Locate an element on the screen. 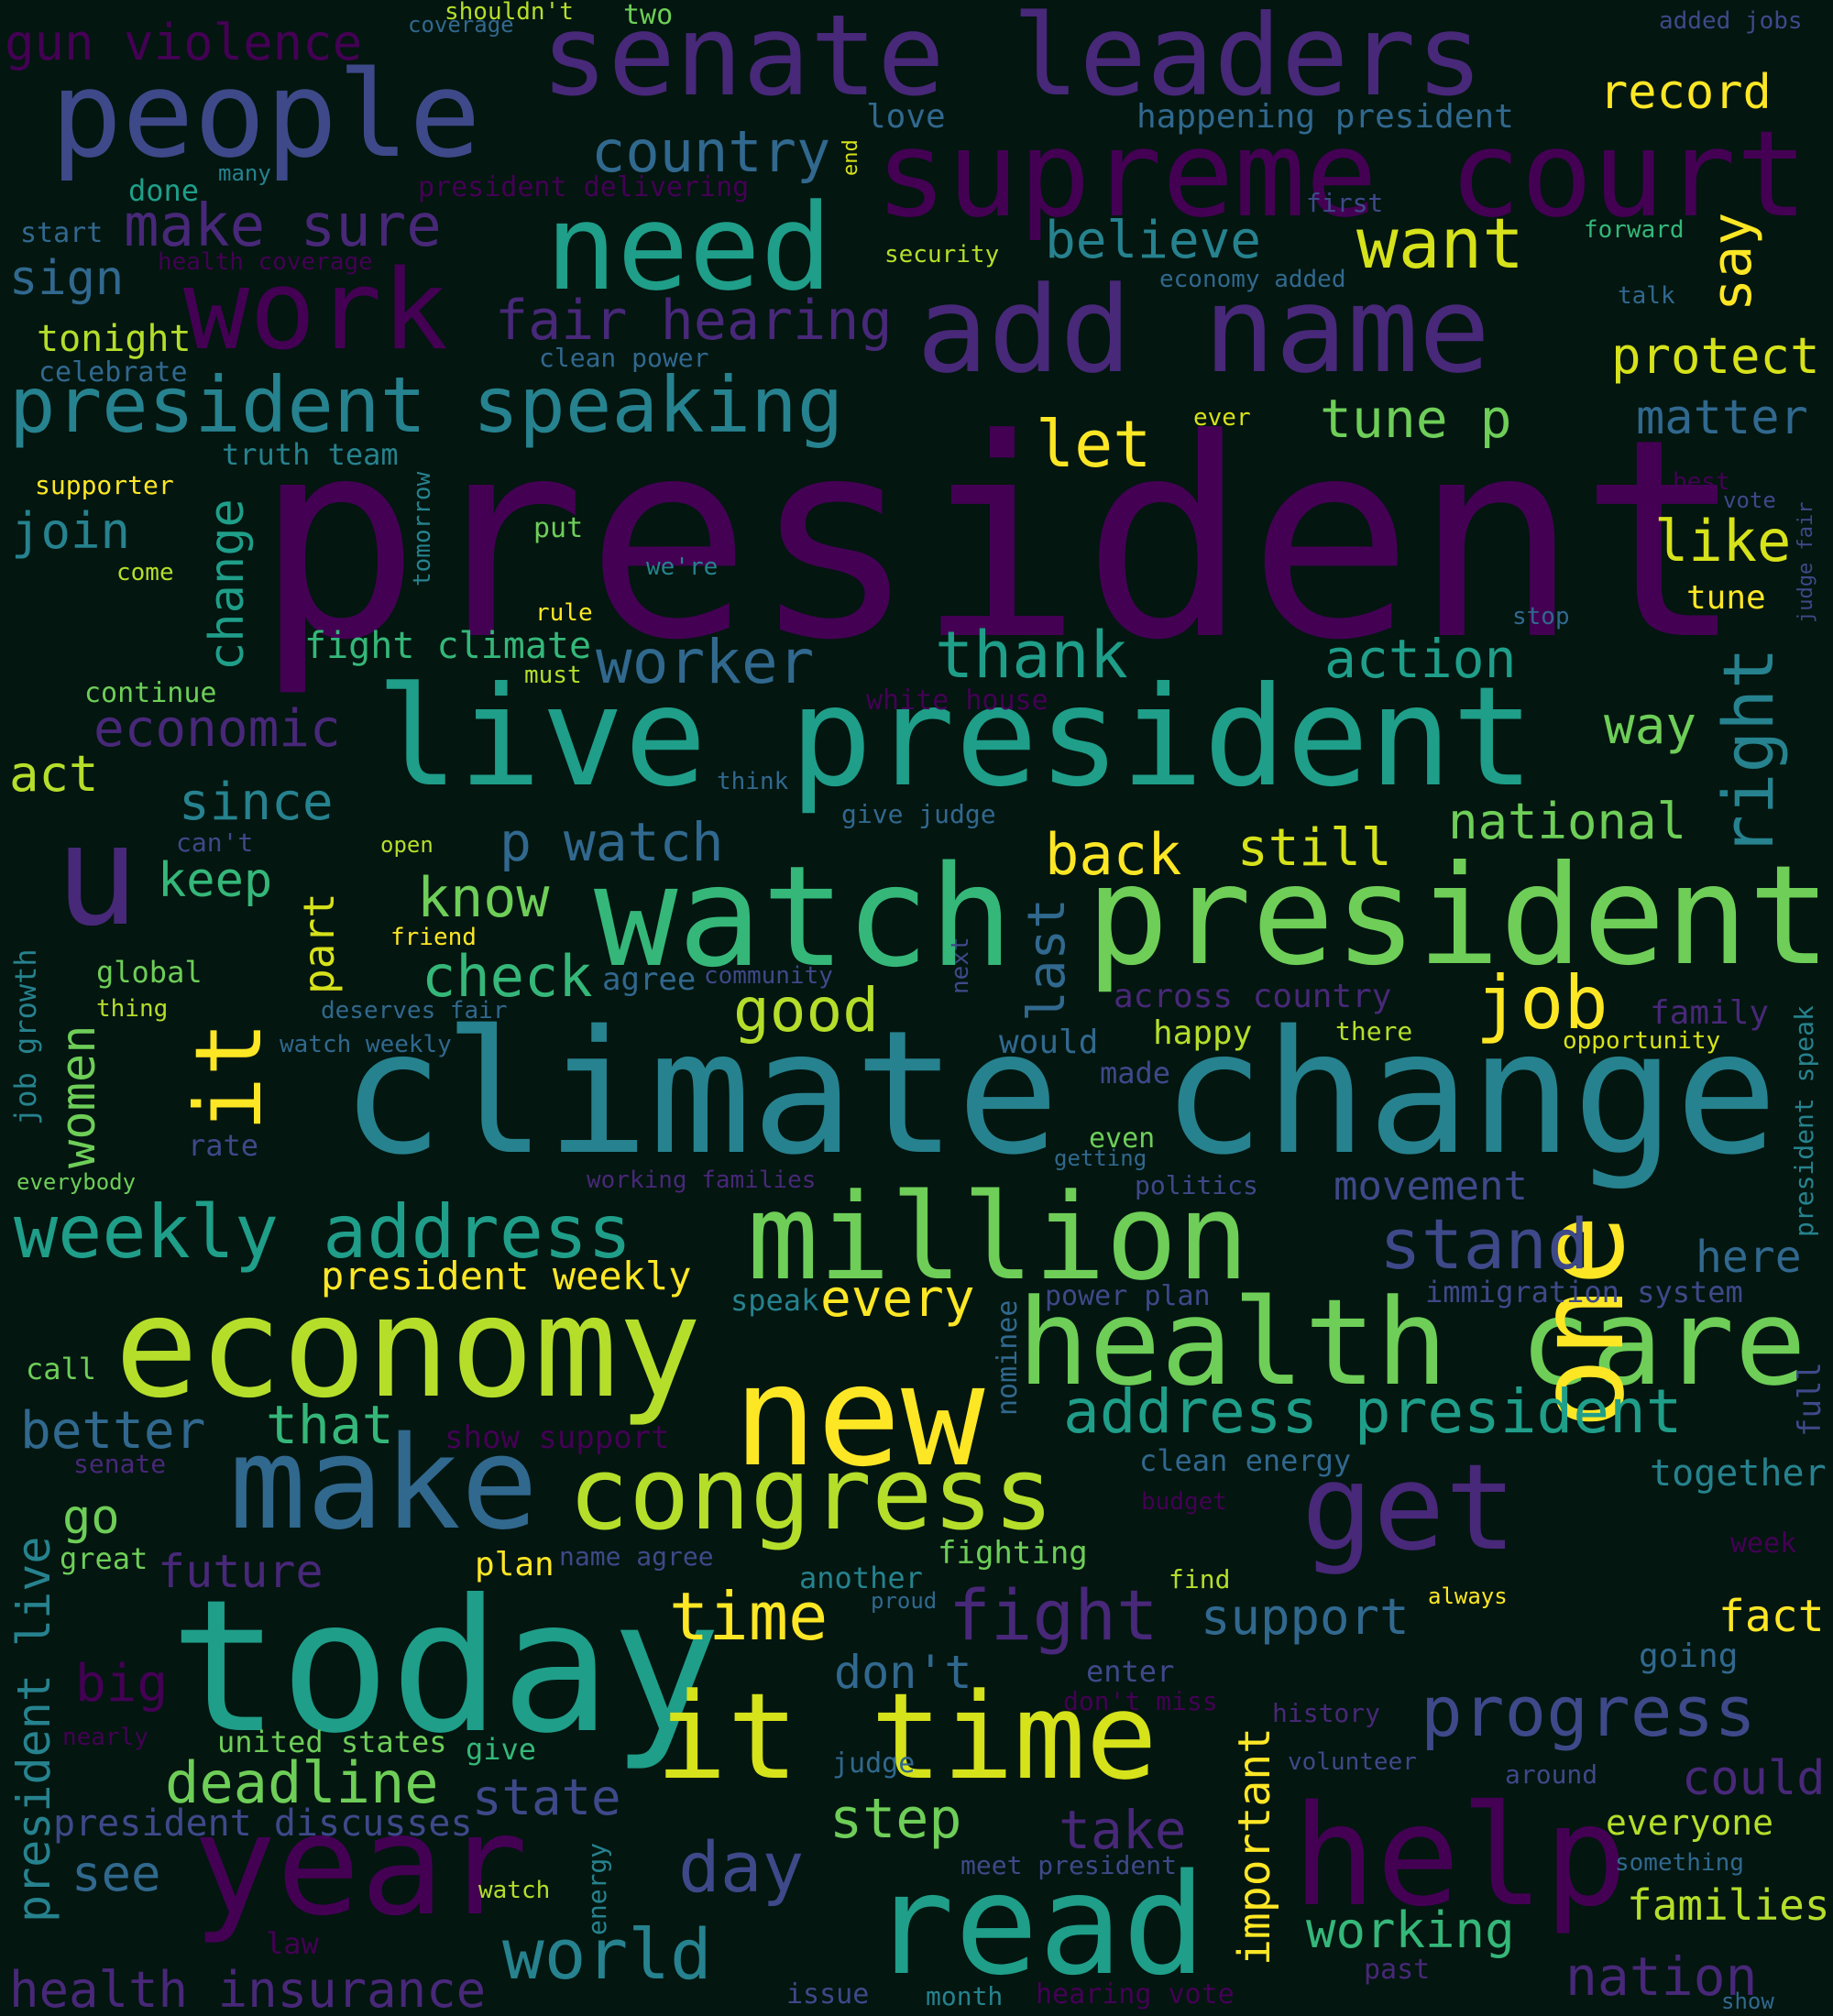 This screenshot has height=2016, width=1833. word-work: work is located at coordinates (315, 311).